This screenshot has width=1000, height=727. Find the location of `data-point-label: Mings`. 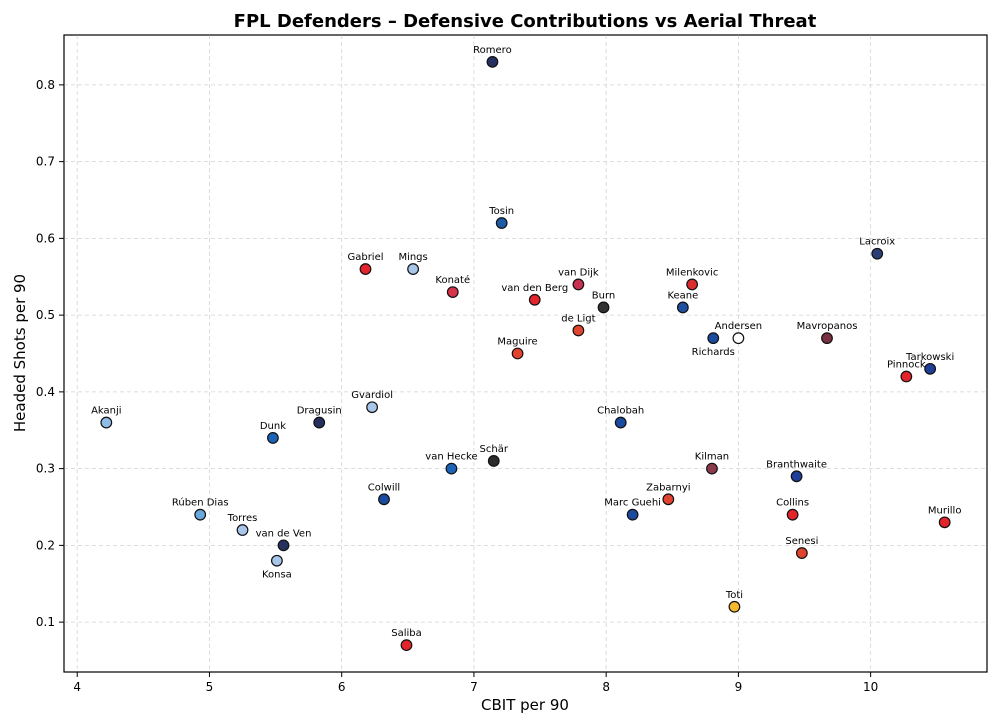

data-point-label: Mings is located at coordinates (412, 257).